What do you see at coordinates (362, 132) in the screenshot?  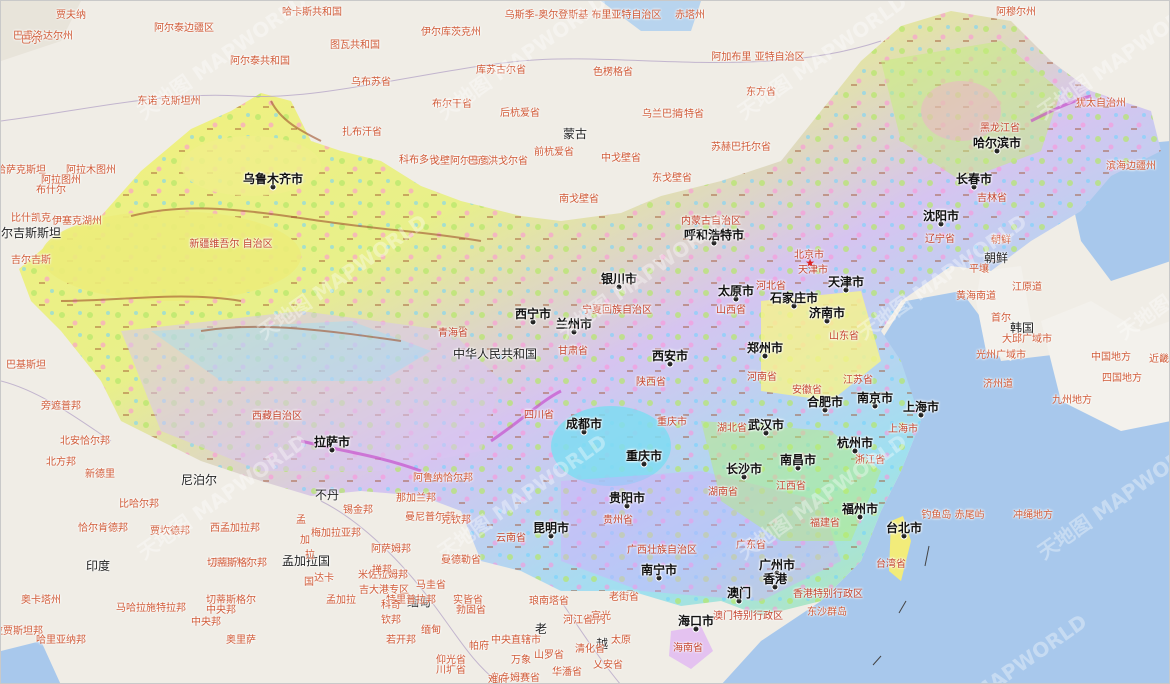 I see `region-label-f17: 扎布汗省` at bounding box center [362, 132].